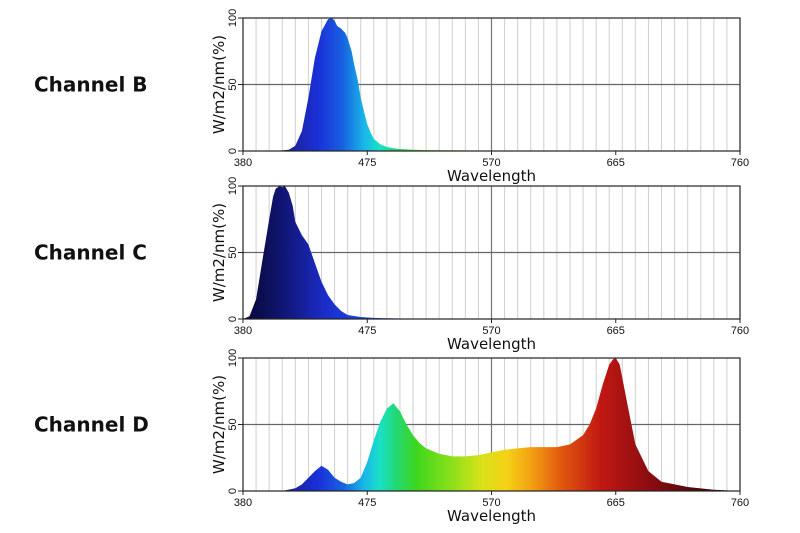 The image size is (800, 533). Describe the element at coordinates (90, 253) in the screenshot. I see `channel-label: Channel C` at that location.